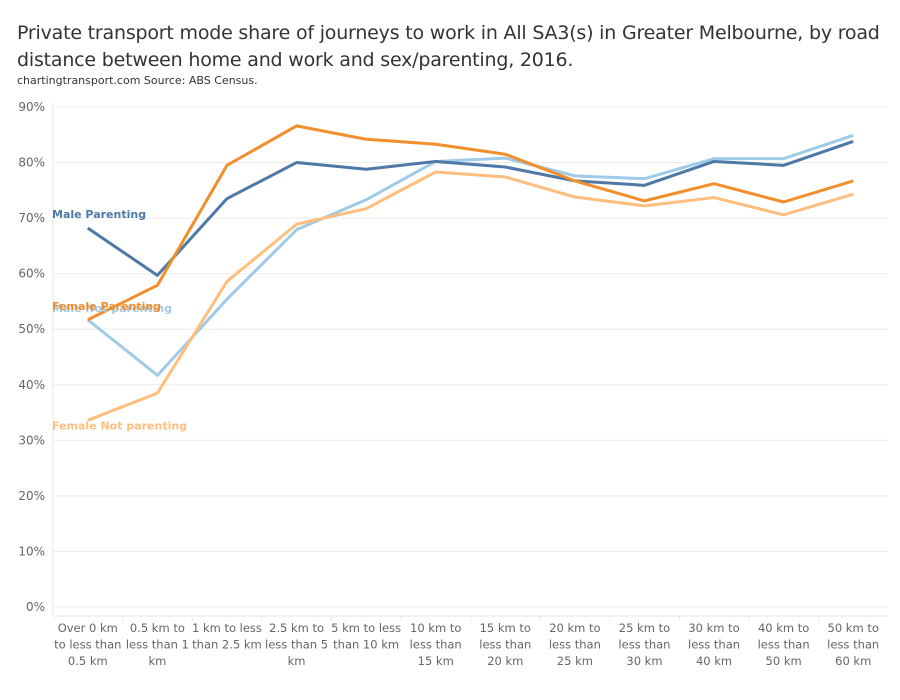  Describe the element at coordinates (227, 636) in the screenshot. I see `x-tick-label: 1 km to less than 2.5 km` at that location.